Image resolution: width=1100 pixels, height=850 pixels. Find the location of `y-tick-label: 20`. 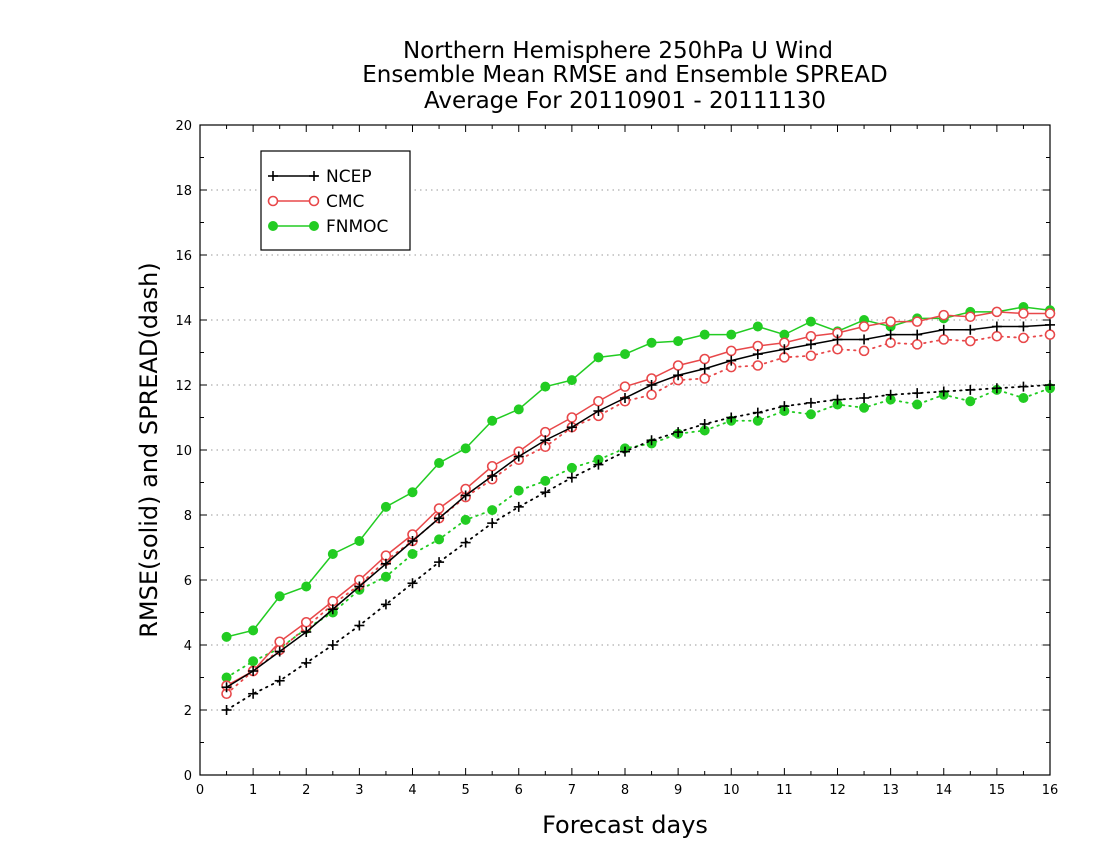

y-tick-label: 20 is located at coordinates (183, 126).